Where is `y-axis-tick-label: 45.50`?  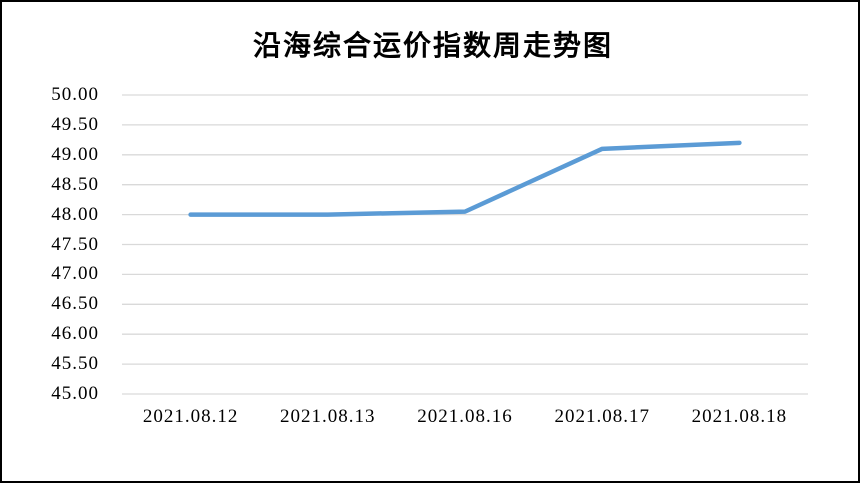
y-axis-tick-label: 45.50 is located at coordinates (75, 364).